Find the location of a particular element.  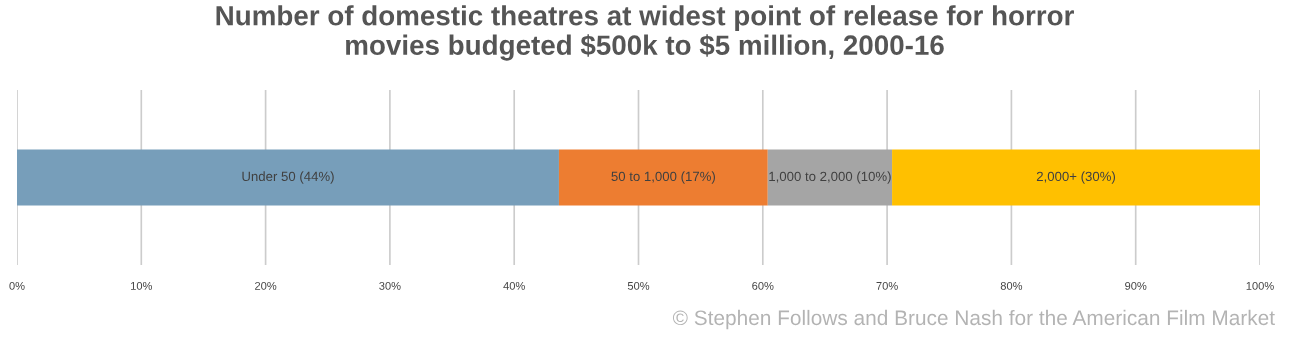

chart-title: Number of domestic theatres at widest point of release for horror movies budgeted $500k to $5 million, 2000-16 is located at coordinates (645, 33).